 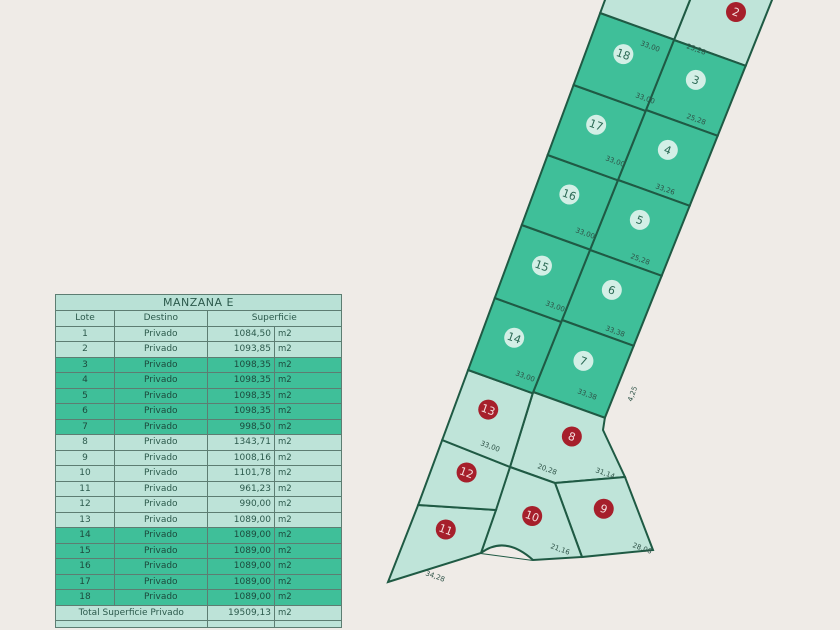 I want to click on header-lote: Lote, so click(x=85, y=318).